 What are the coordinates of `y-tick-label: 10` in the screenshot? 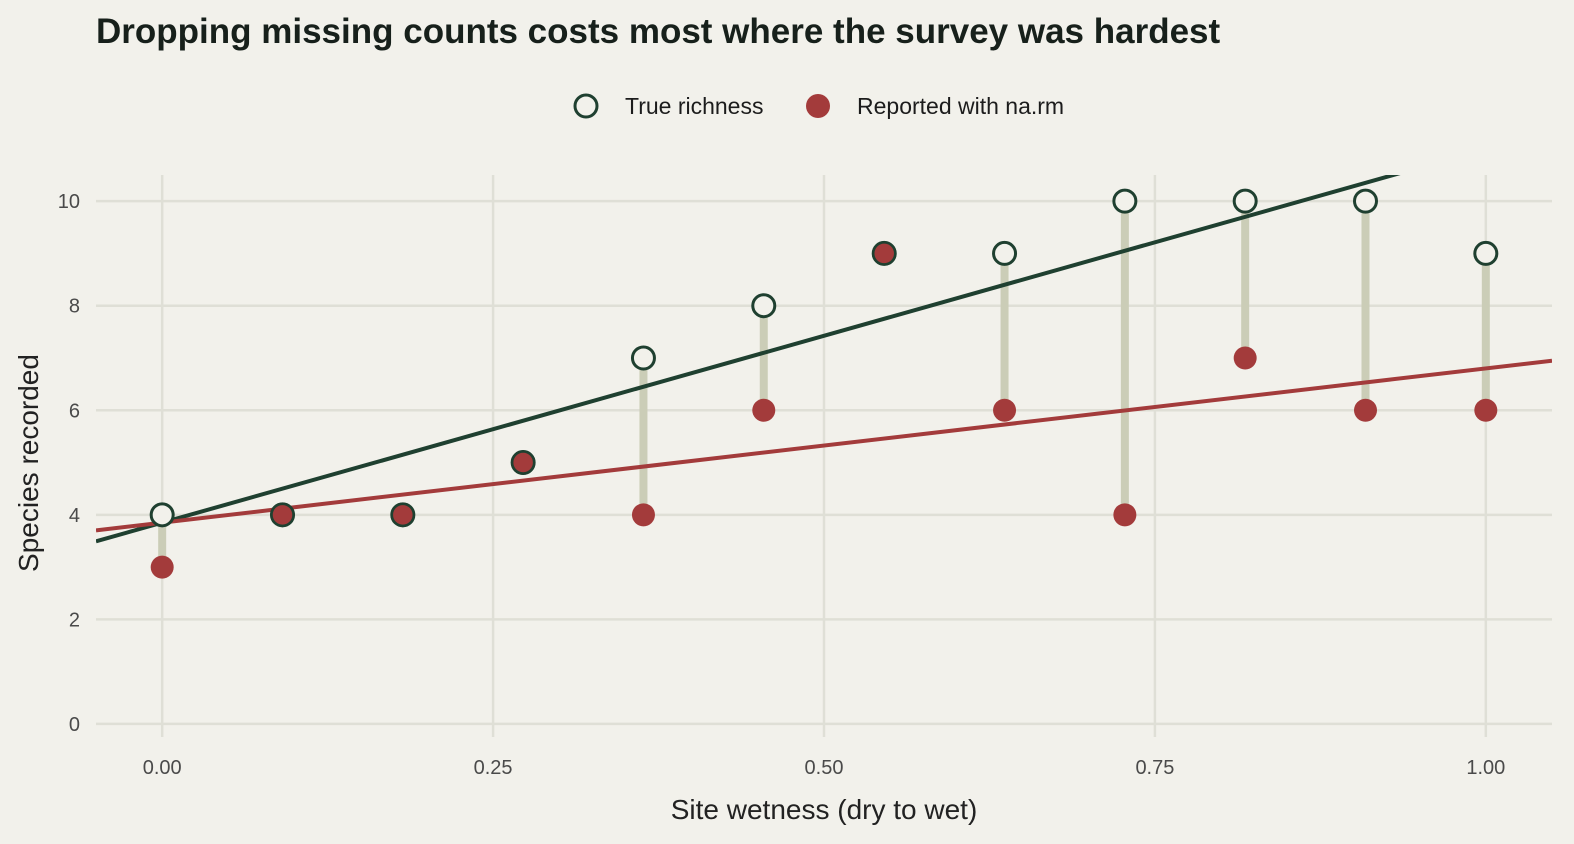 It's located at (69, 202).